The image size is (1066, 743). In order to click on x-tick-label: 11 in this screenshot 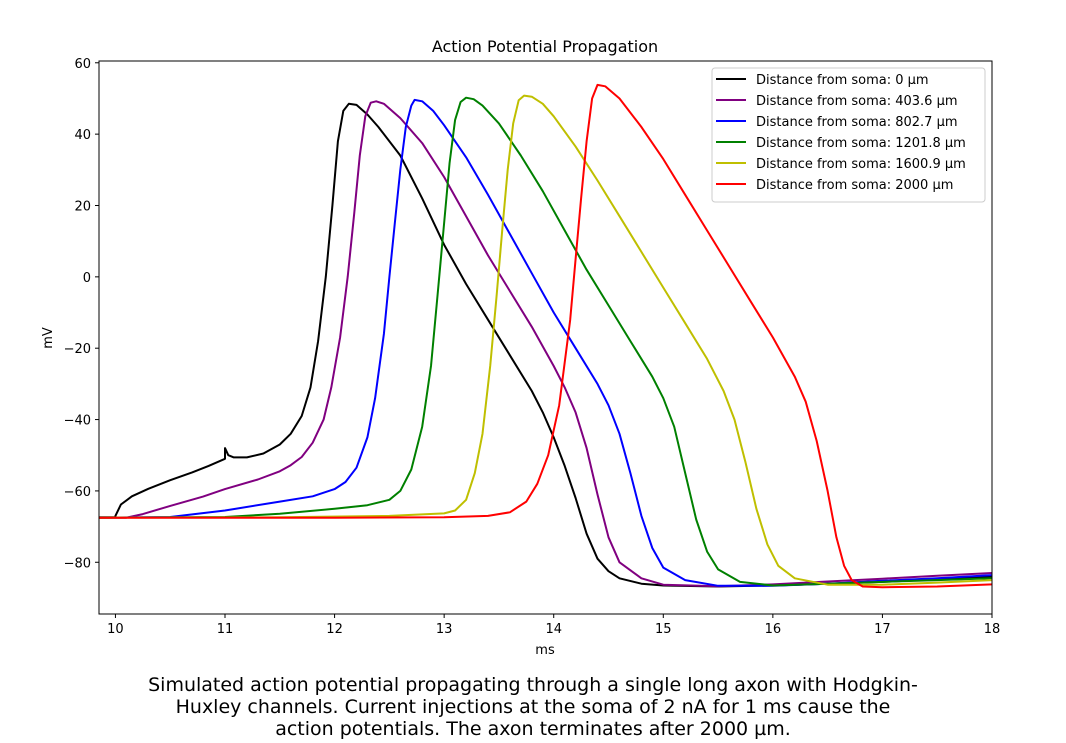, I will do `click(225, 629)`.